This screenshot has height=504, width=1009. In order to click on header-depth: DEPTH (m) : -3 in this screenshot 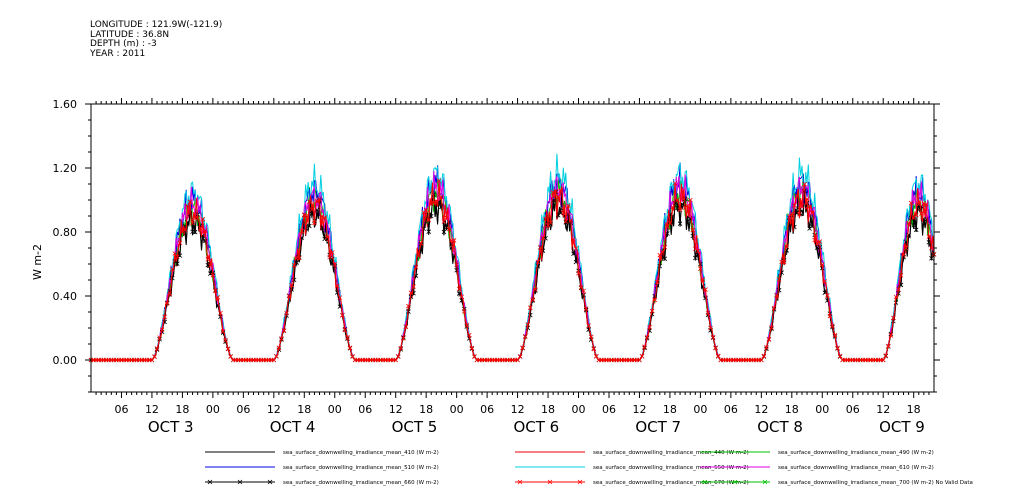, I will do `click(123, 44)`.